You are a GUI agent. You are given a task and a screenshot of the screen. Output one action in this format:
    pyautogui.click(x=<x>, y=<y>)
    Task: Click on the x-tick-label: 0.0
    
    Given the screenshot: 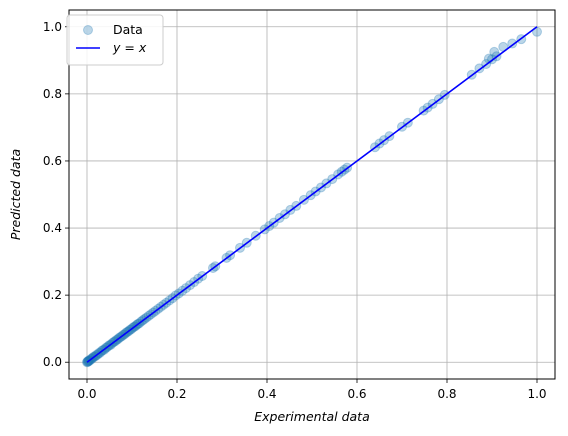 What is the action you would take?
    pyautogui.click(x=86, y=394)
    